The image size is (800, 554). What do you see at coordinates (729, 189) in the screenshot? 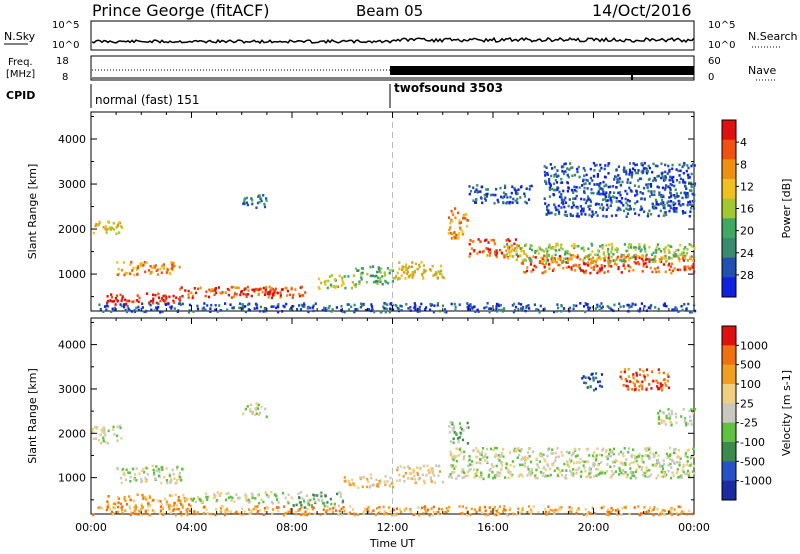
I see `colorbar-segment` at bounding box center [729, 189].